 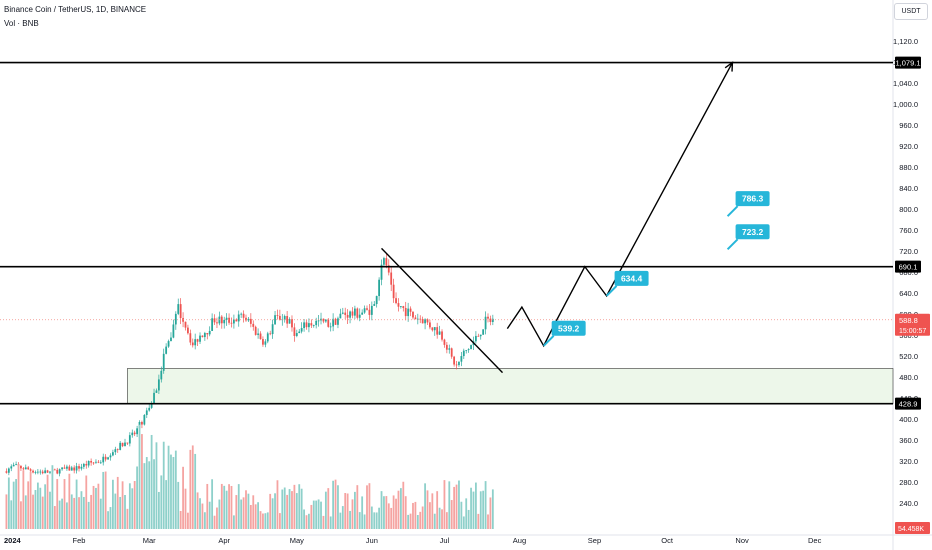 I want to click on volume-label: Vol · BNB, so click(x=21, y=23).